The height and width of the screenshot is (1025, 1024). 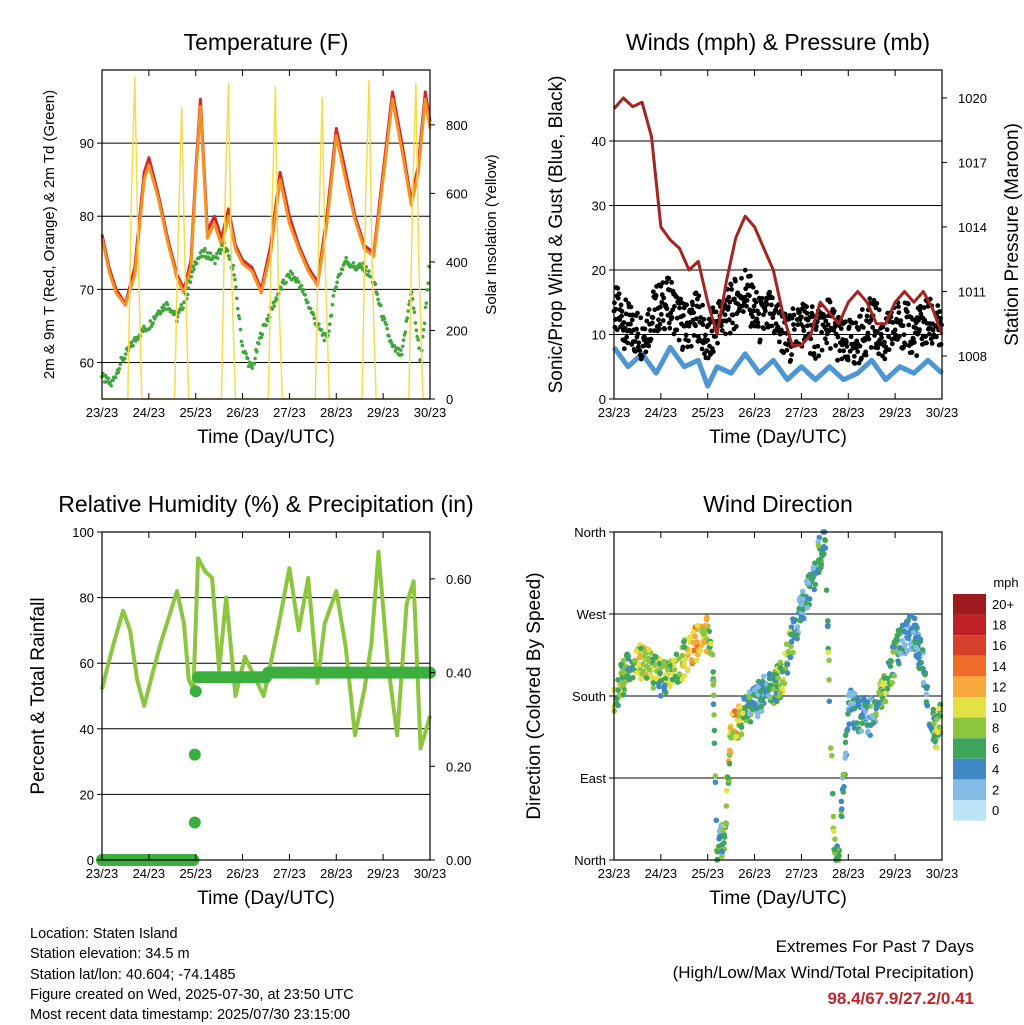 I want to click on colorbar-title: mph, so click(x=1005, y=582).